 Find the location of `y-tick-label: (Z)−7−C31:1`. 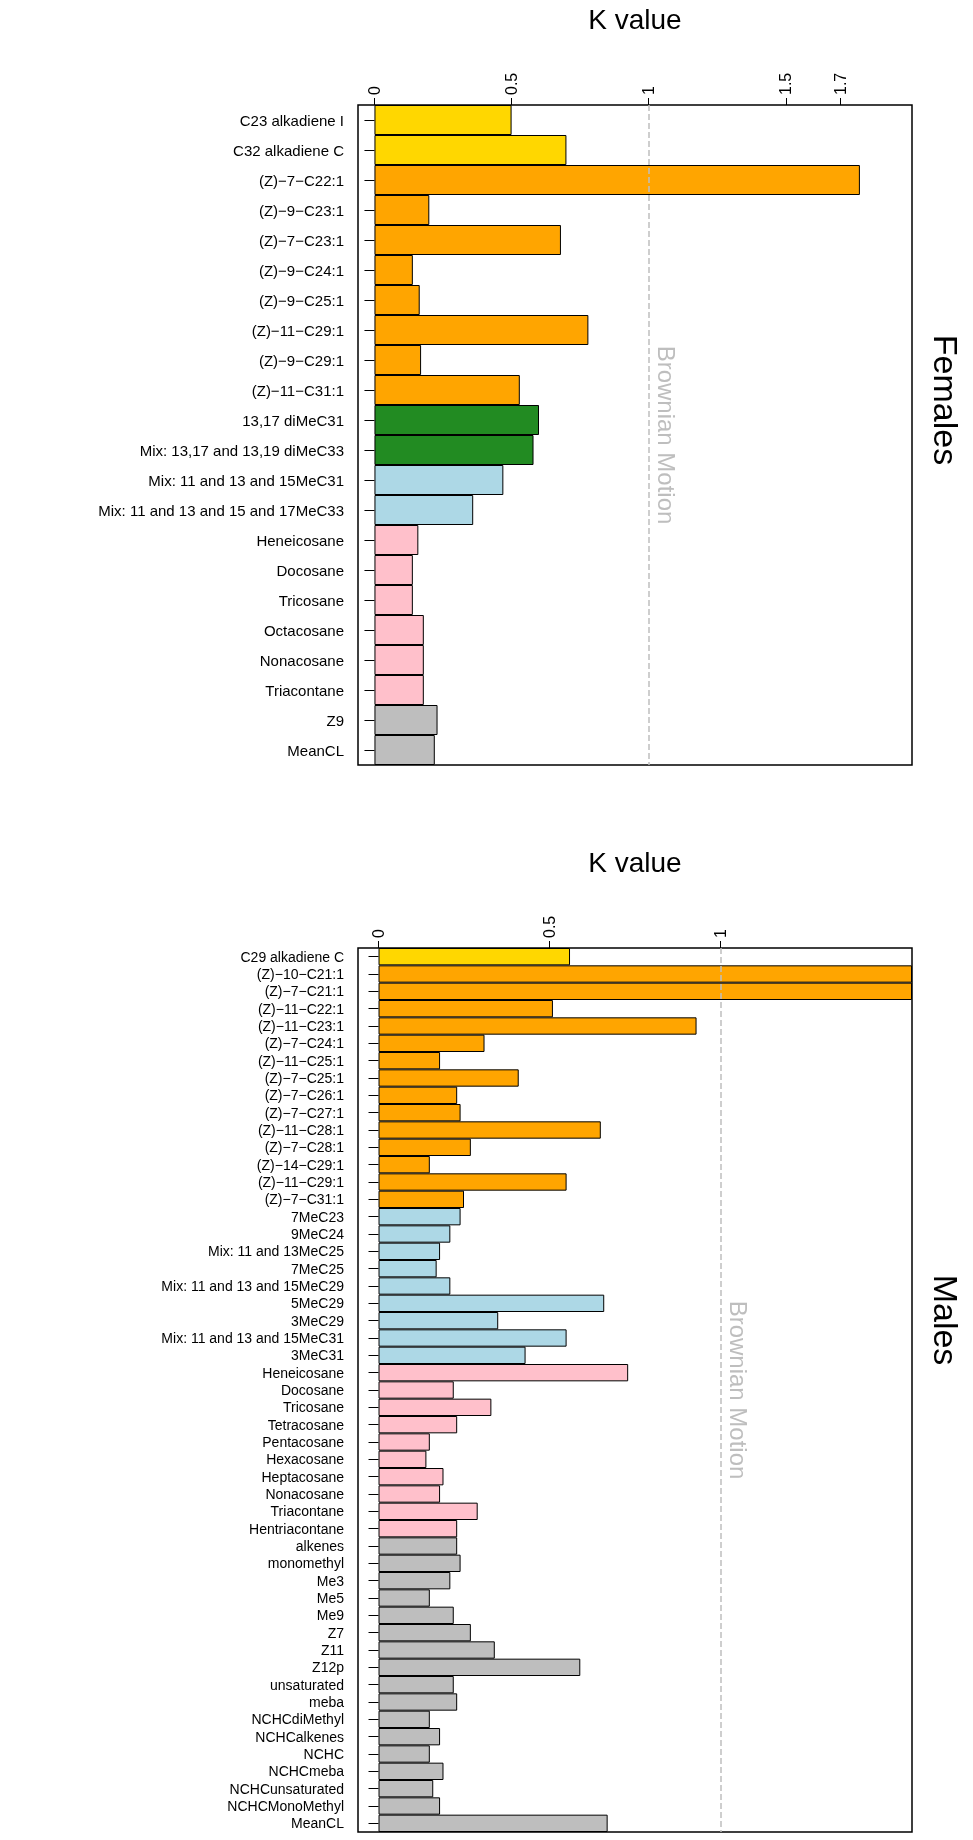

y-tick-label: (Z)−7−C31:1 is located at coordinates (304, 1199).